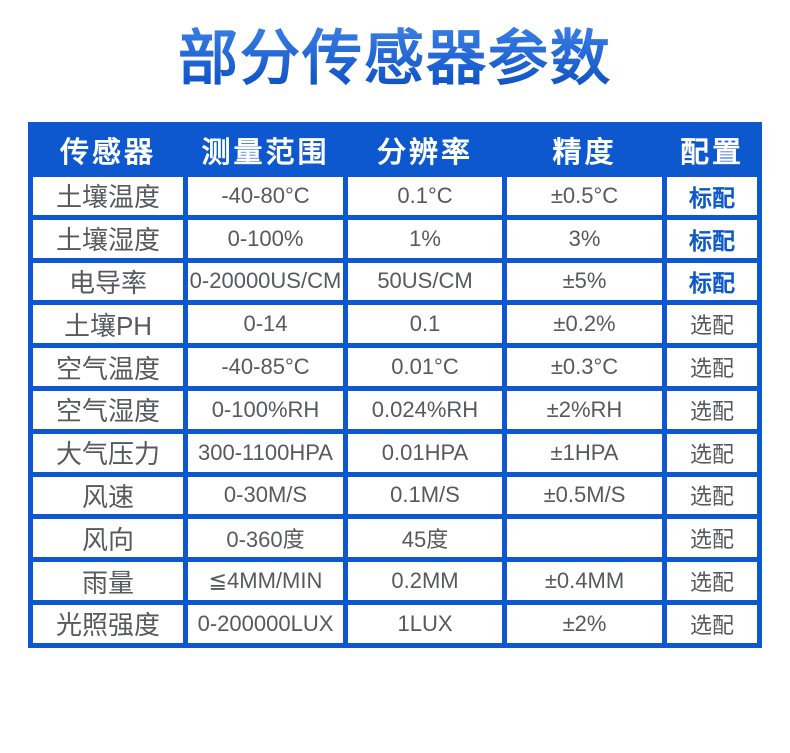  I want to click on accuracy-value: ±0.5M/S, so click(584, 495).